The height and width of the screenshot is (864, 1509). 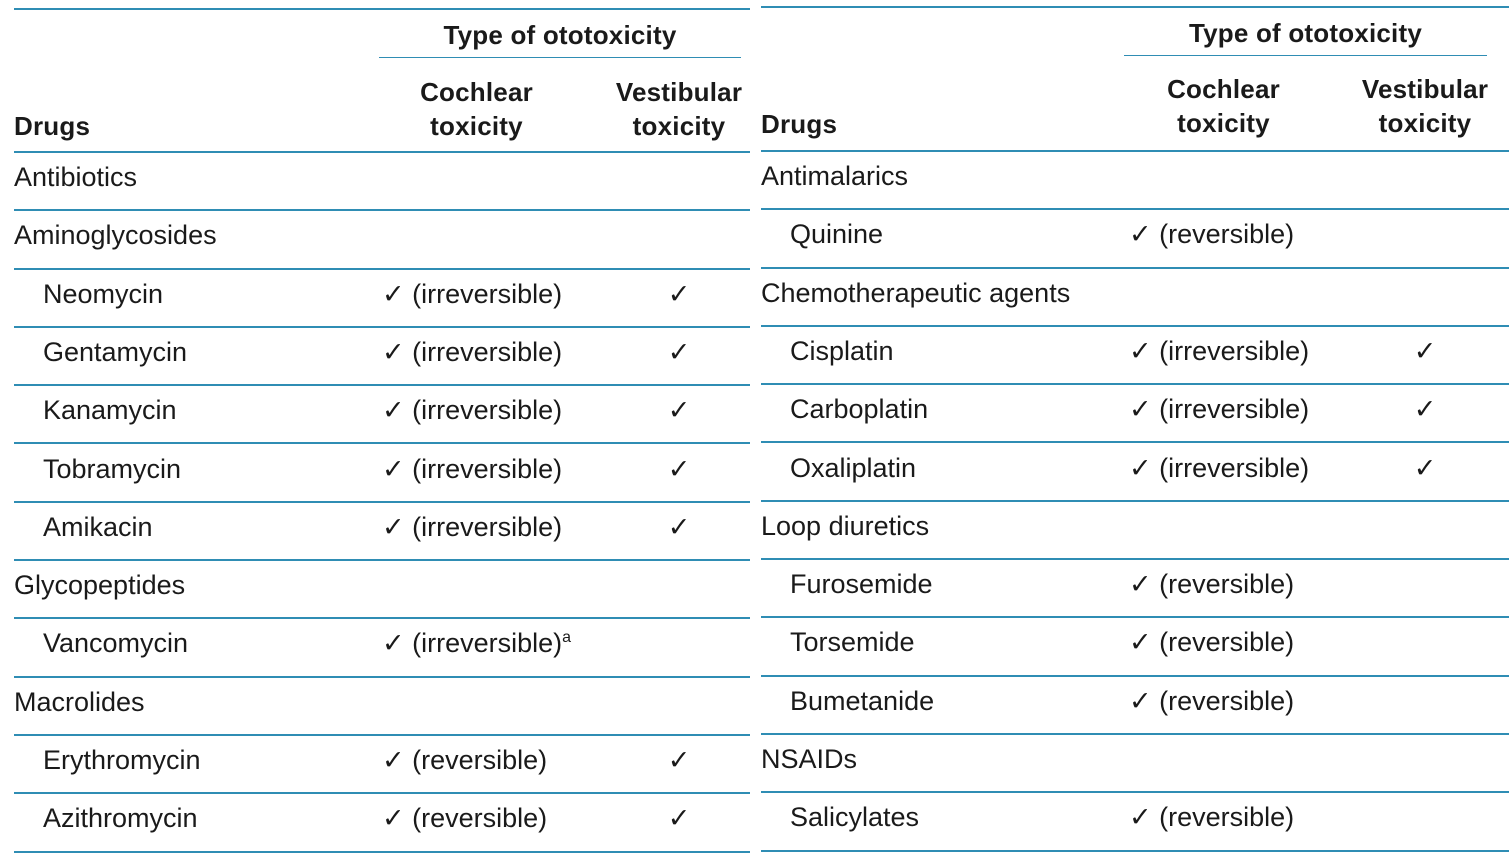 What do you see at coordinates (845, 525) in the screenshot?
I see `drug-category: Loop diuretics` at bounding box center [845, 525].